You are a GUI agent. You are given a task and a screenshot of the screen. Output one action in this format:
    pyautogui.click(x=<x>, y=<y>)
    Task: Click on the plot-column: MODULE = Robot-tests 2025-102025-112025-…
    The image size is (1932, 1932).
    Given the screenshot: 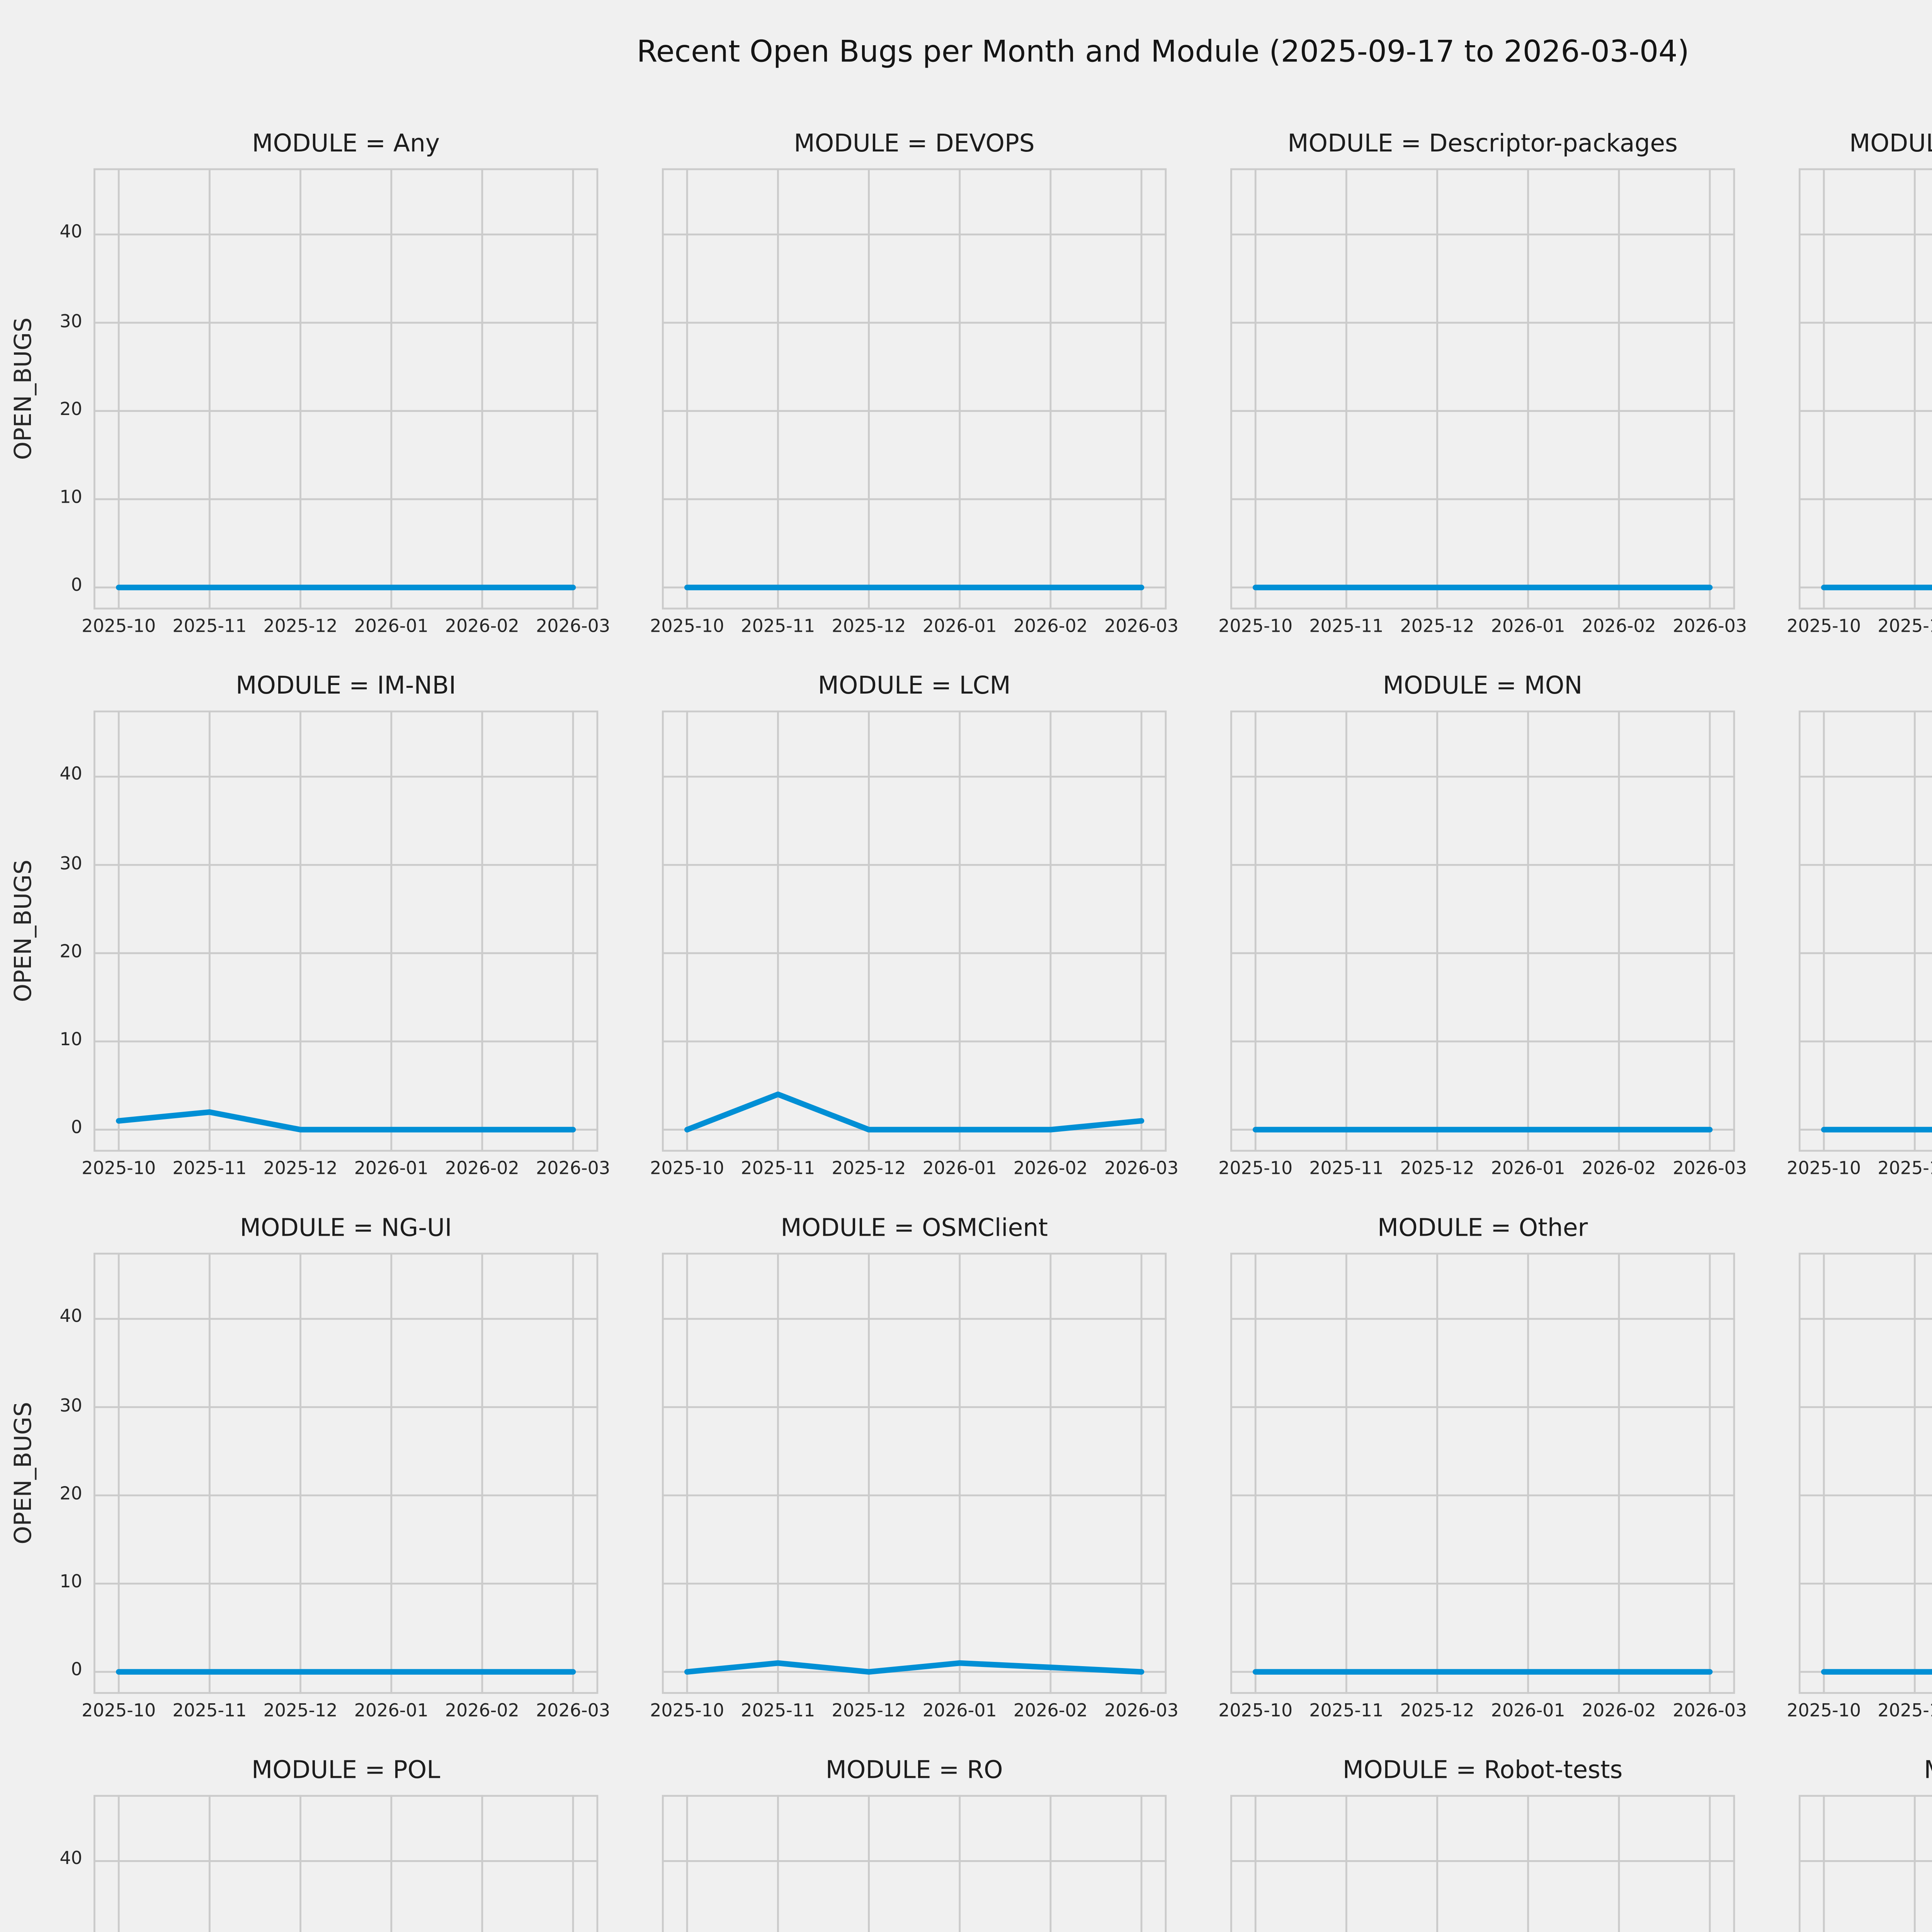 What is the action you would take?
    pyautogui.click(x=1483, y=1843)
    